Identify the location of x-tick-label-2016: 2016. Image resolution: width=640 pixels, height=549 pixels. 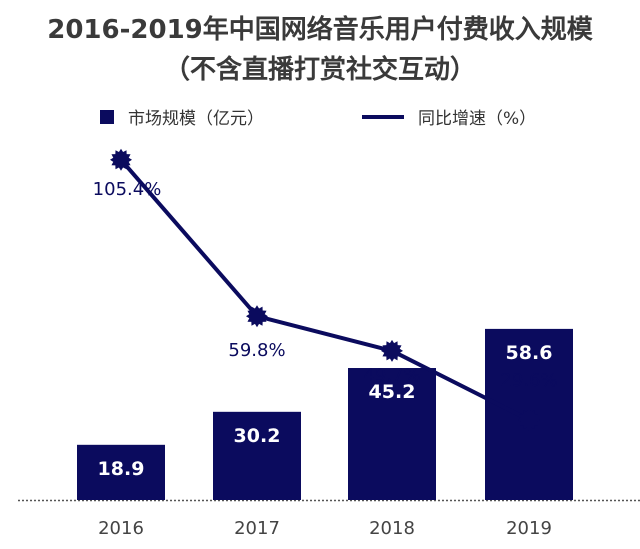
(121, 528).